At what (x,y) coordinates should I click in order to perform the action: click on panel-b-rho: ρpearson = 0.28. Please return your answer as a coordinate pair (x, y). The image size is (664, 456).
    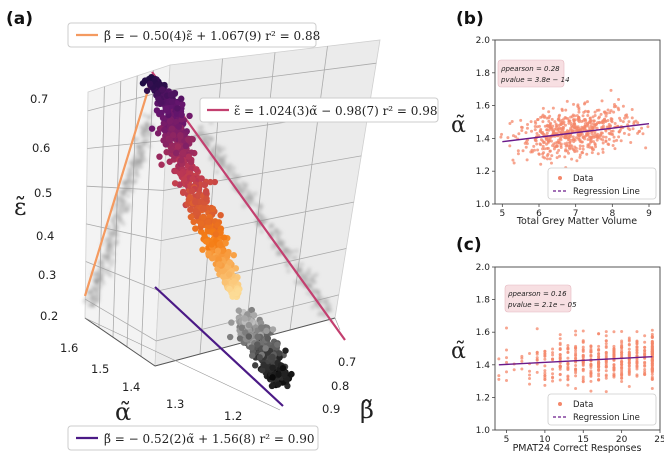
    Looking at the image, I should click on (530, 69).